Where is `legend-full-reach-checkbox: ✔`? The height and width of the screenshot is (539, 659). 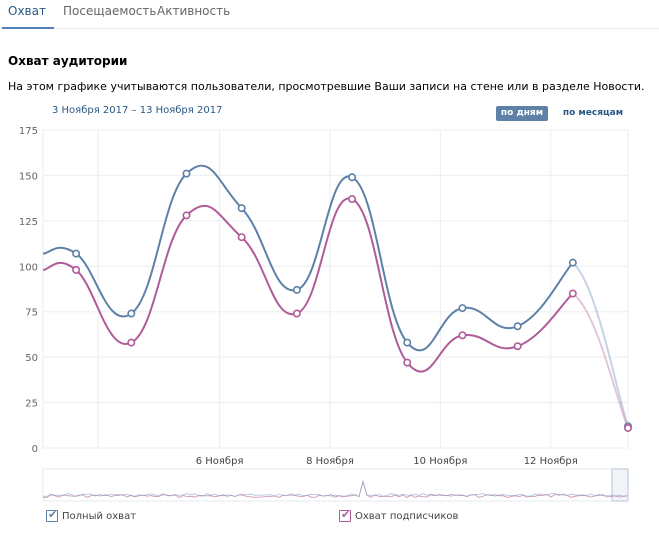
legend-full-reach-checkbox: ✔ is located at coordinates (52, 515).